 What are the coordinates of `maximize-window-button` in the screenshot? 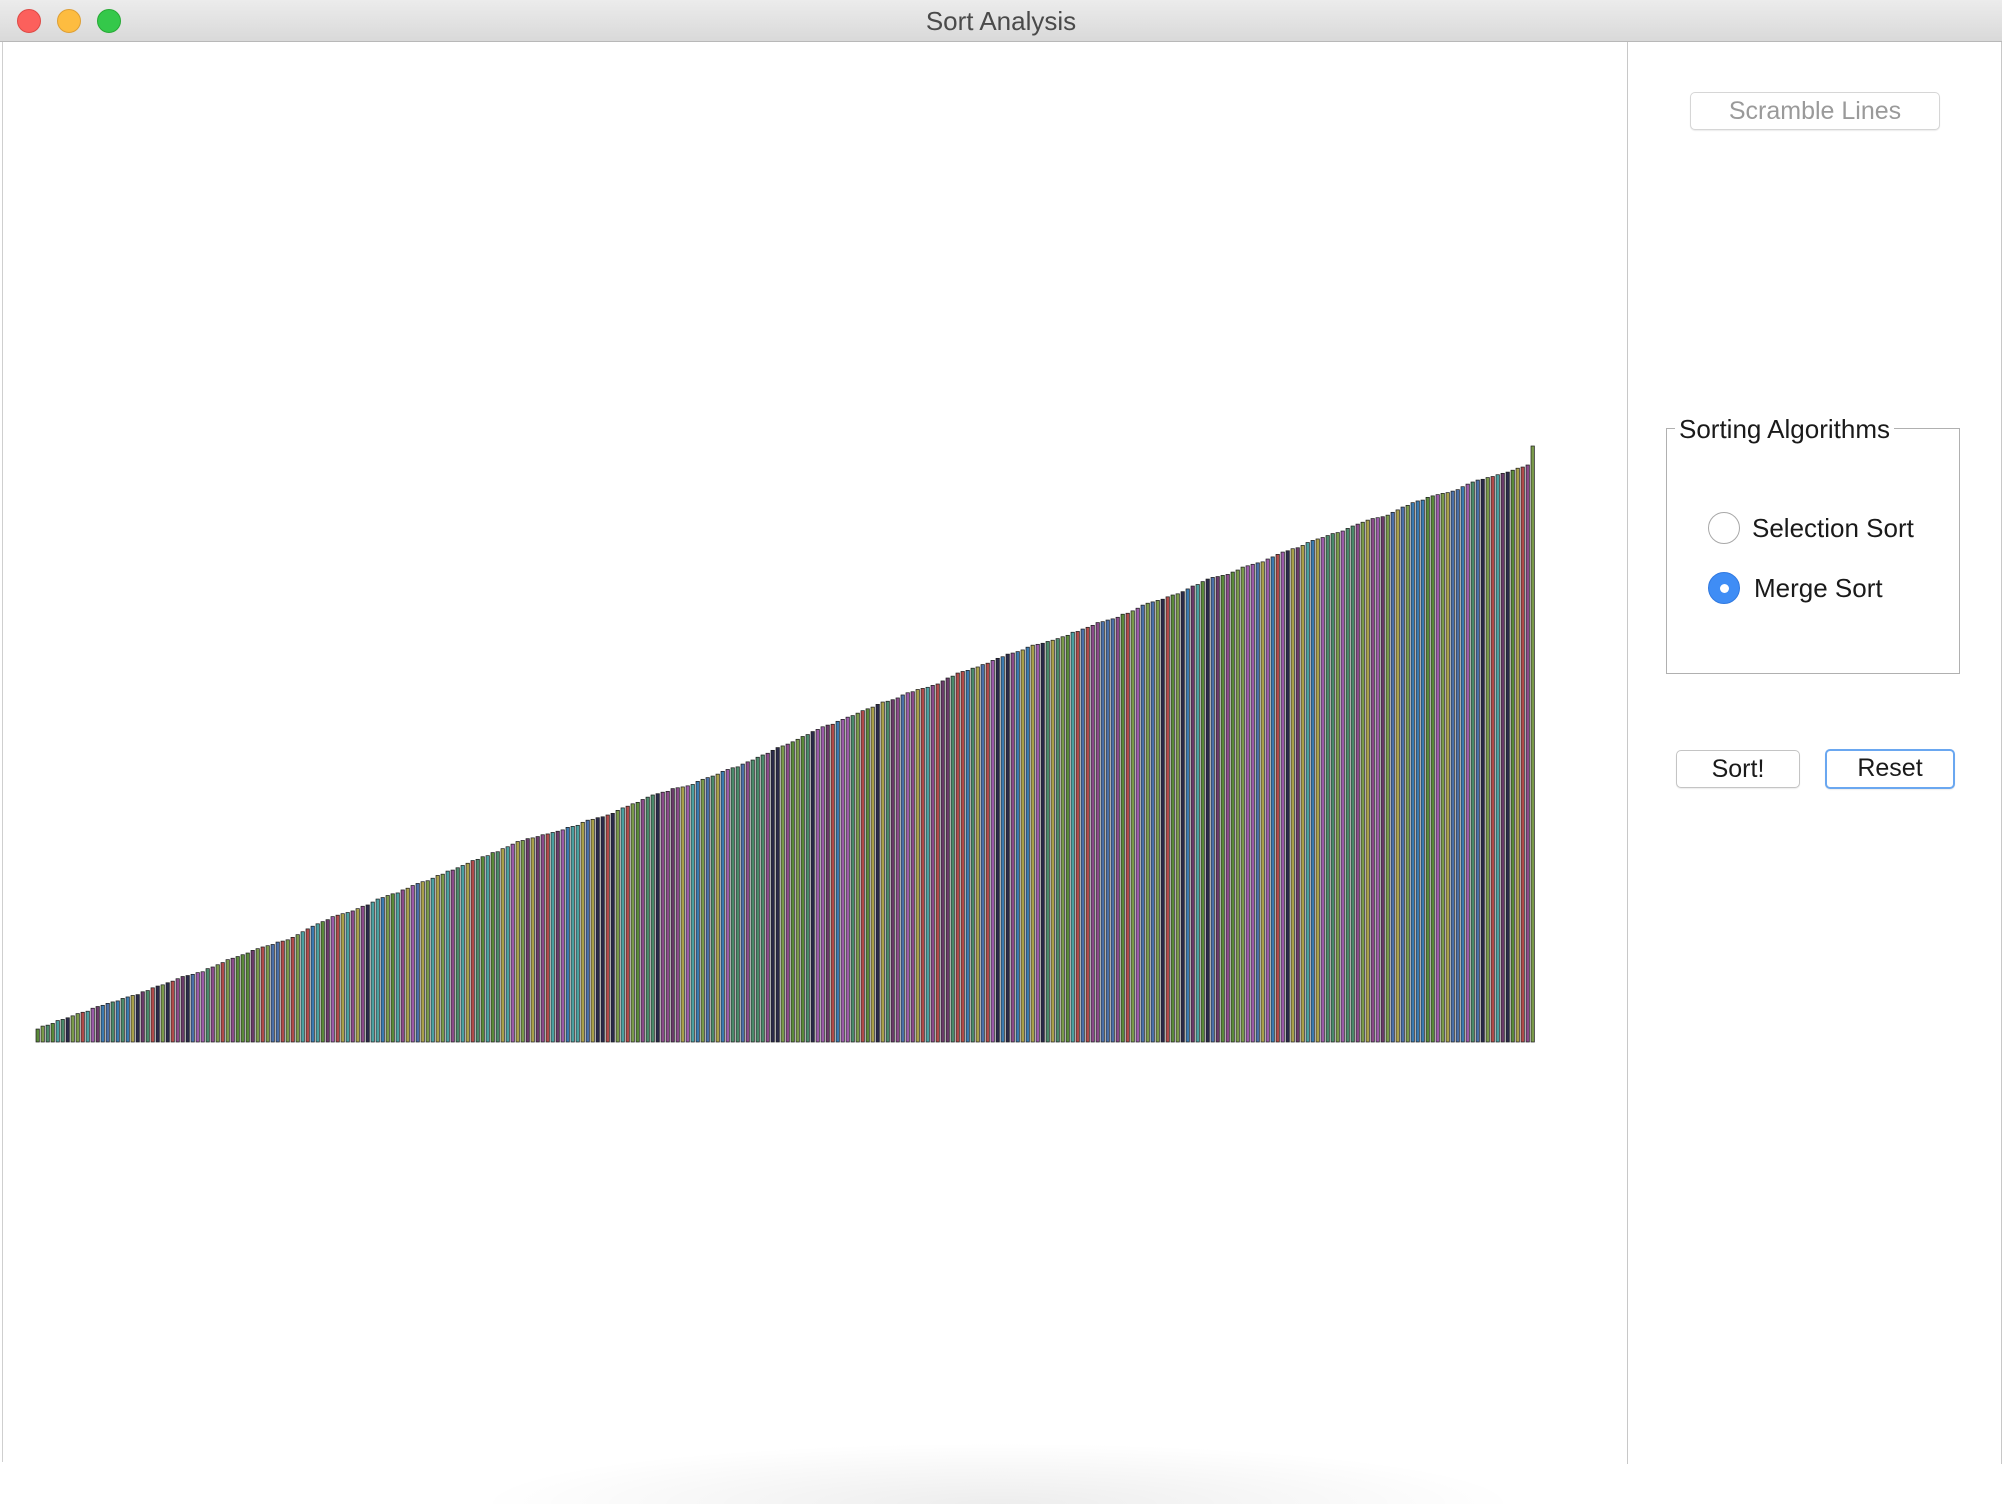 It's located at (109, 21).